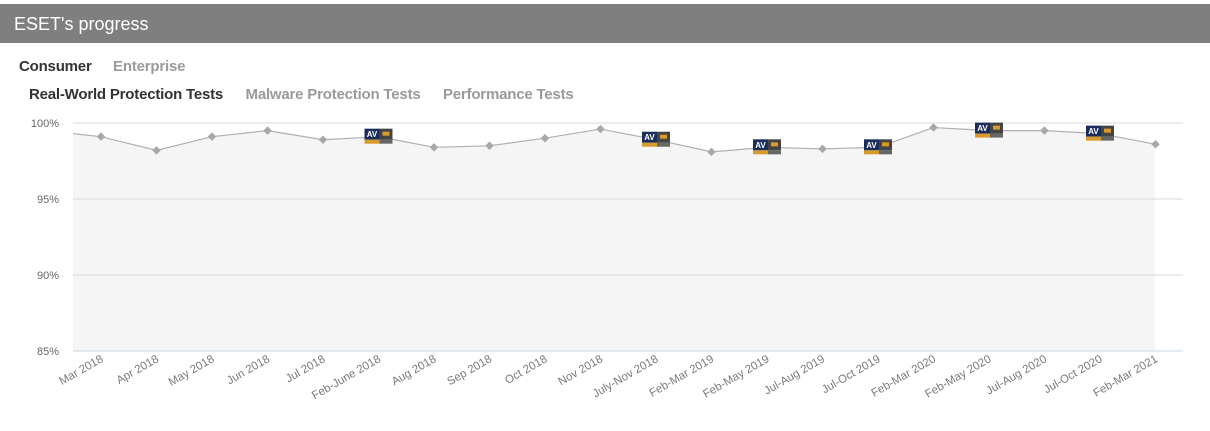 This screenshot has width=1210, height=431. What do you see at coordinates (81, 24) in the screenshot?
I see `page-title: ESET's progress` at bounding box center [81, 24].